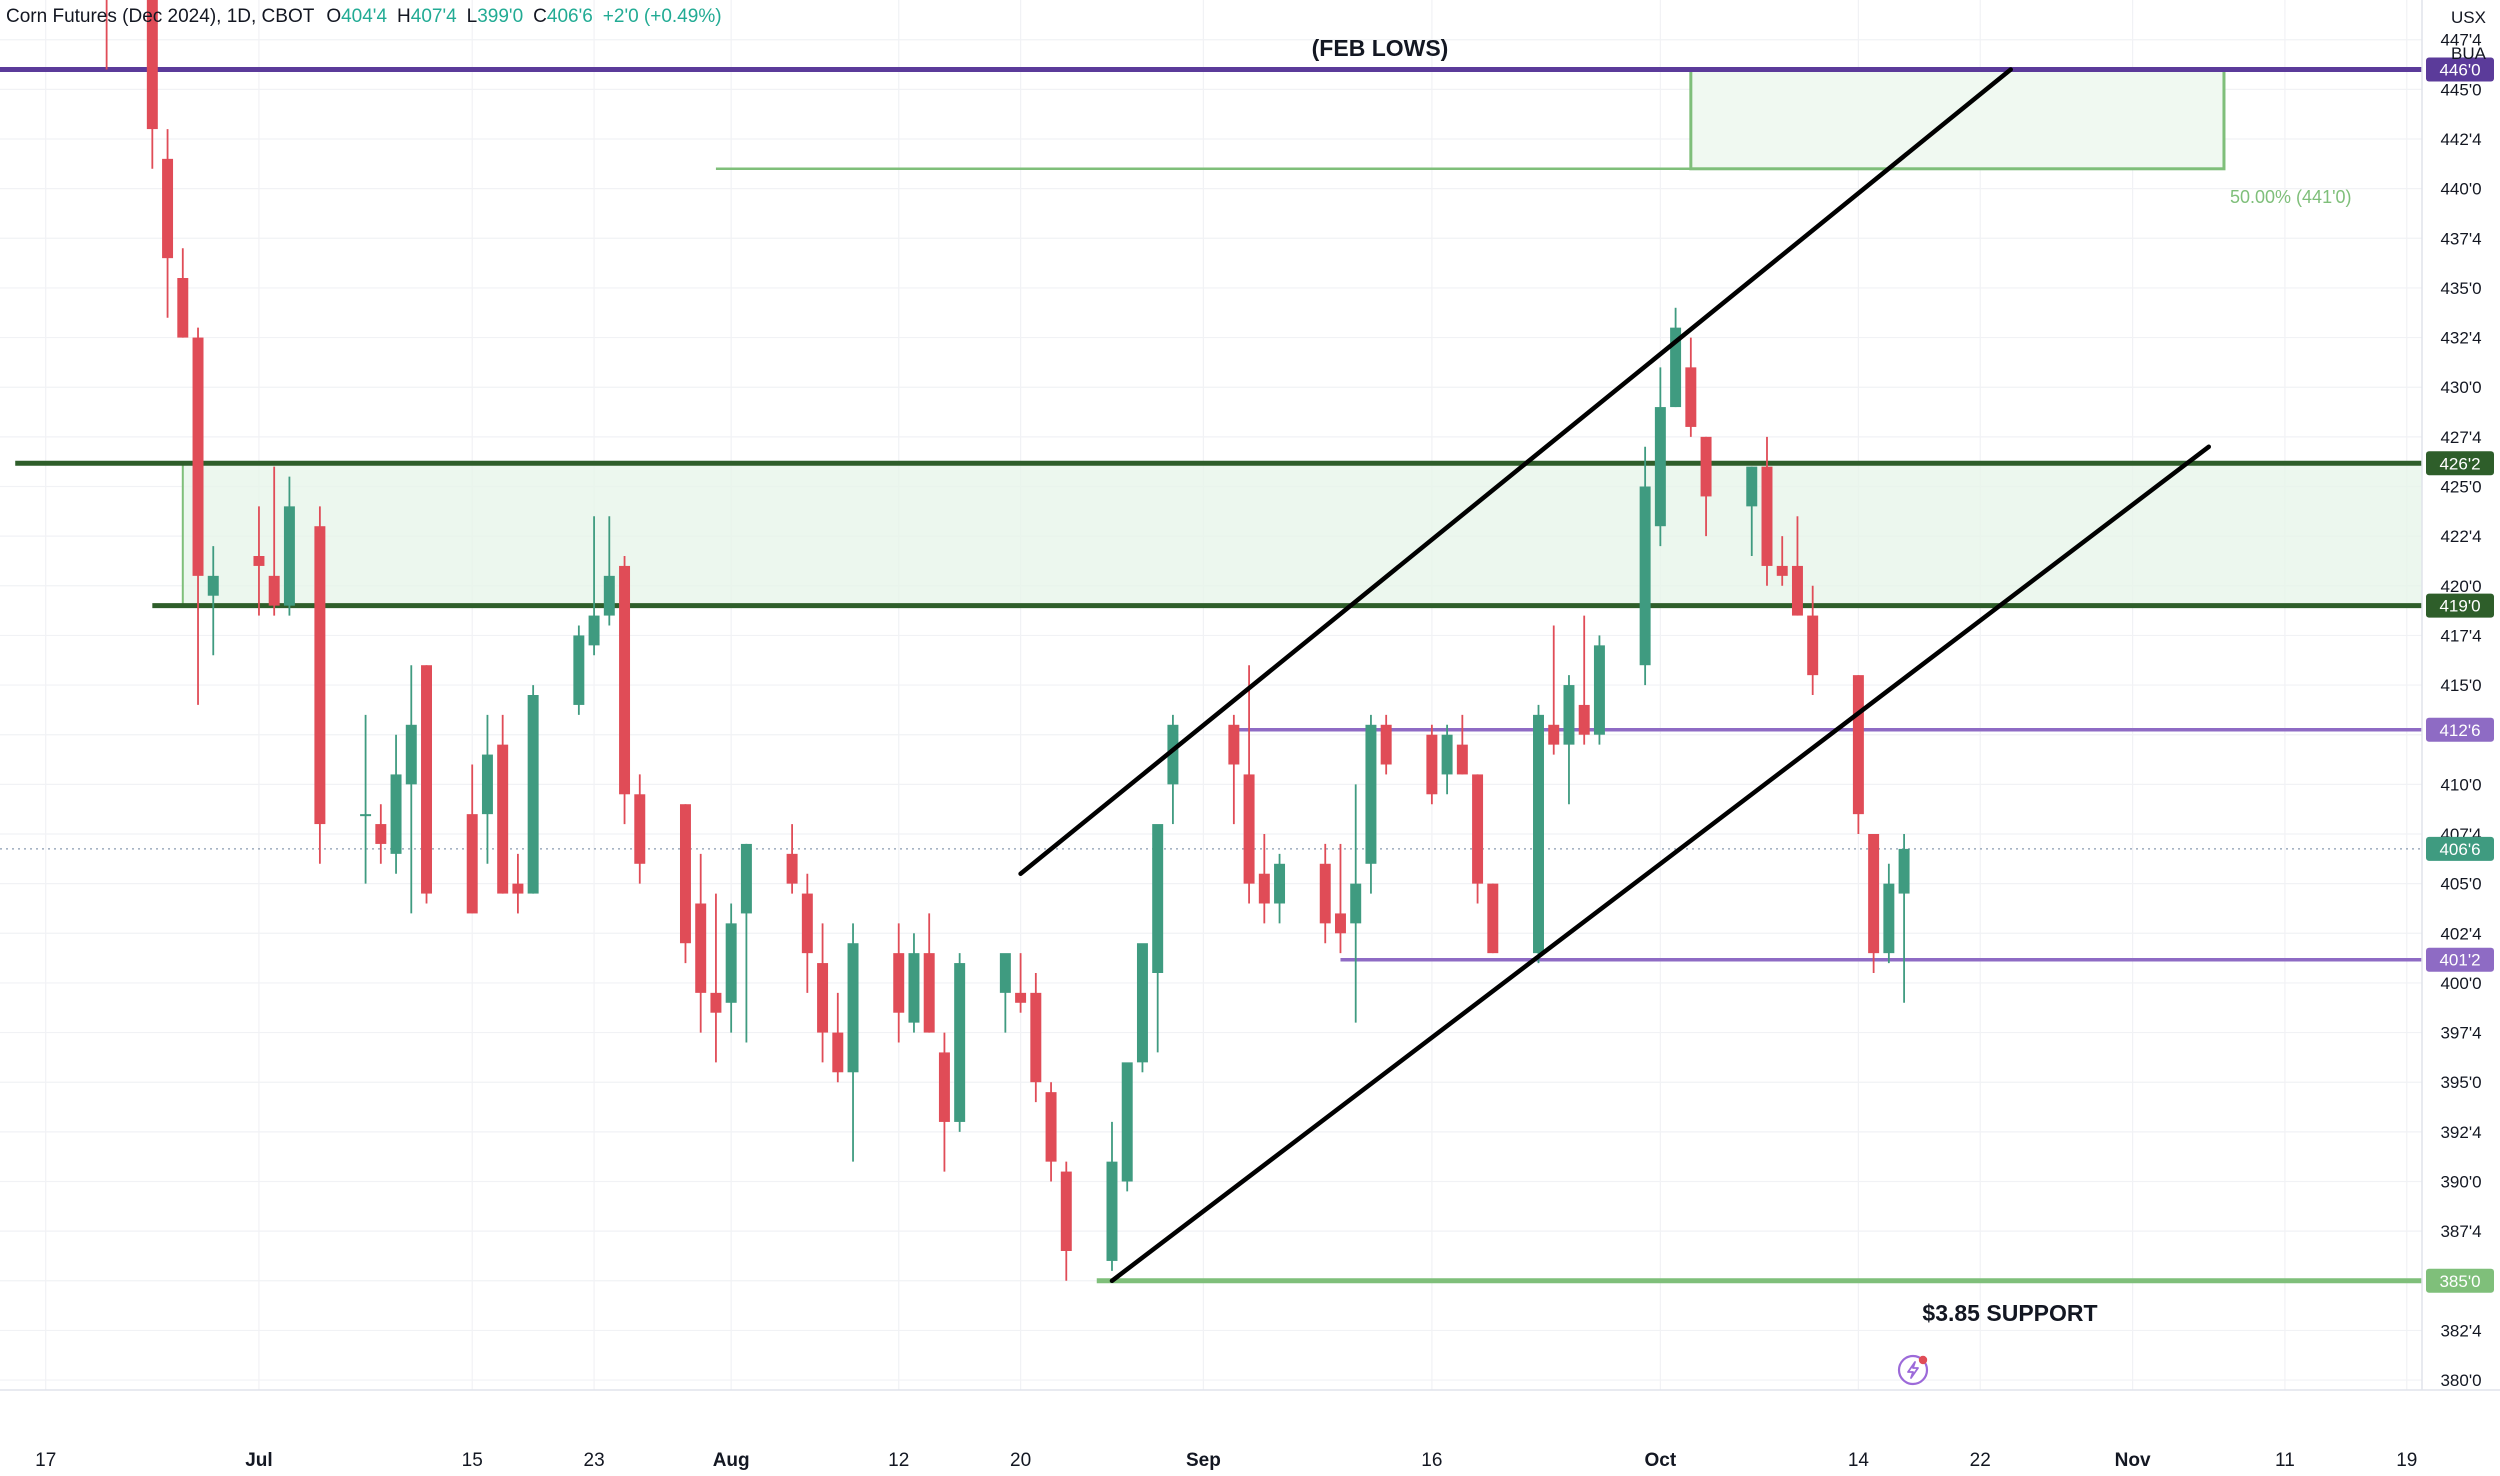 This screenshot has width=2500, height=1476. What do you see at coordinates (2460, 983) in the screenshot?
I see `price-tick-label: 400'0` at bounding box center [2460, 983].